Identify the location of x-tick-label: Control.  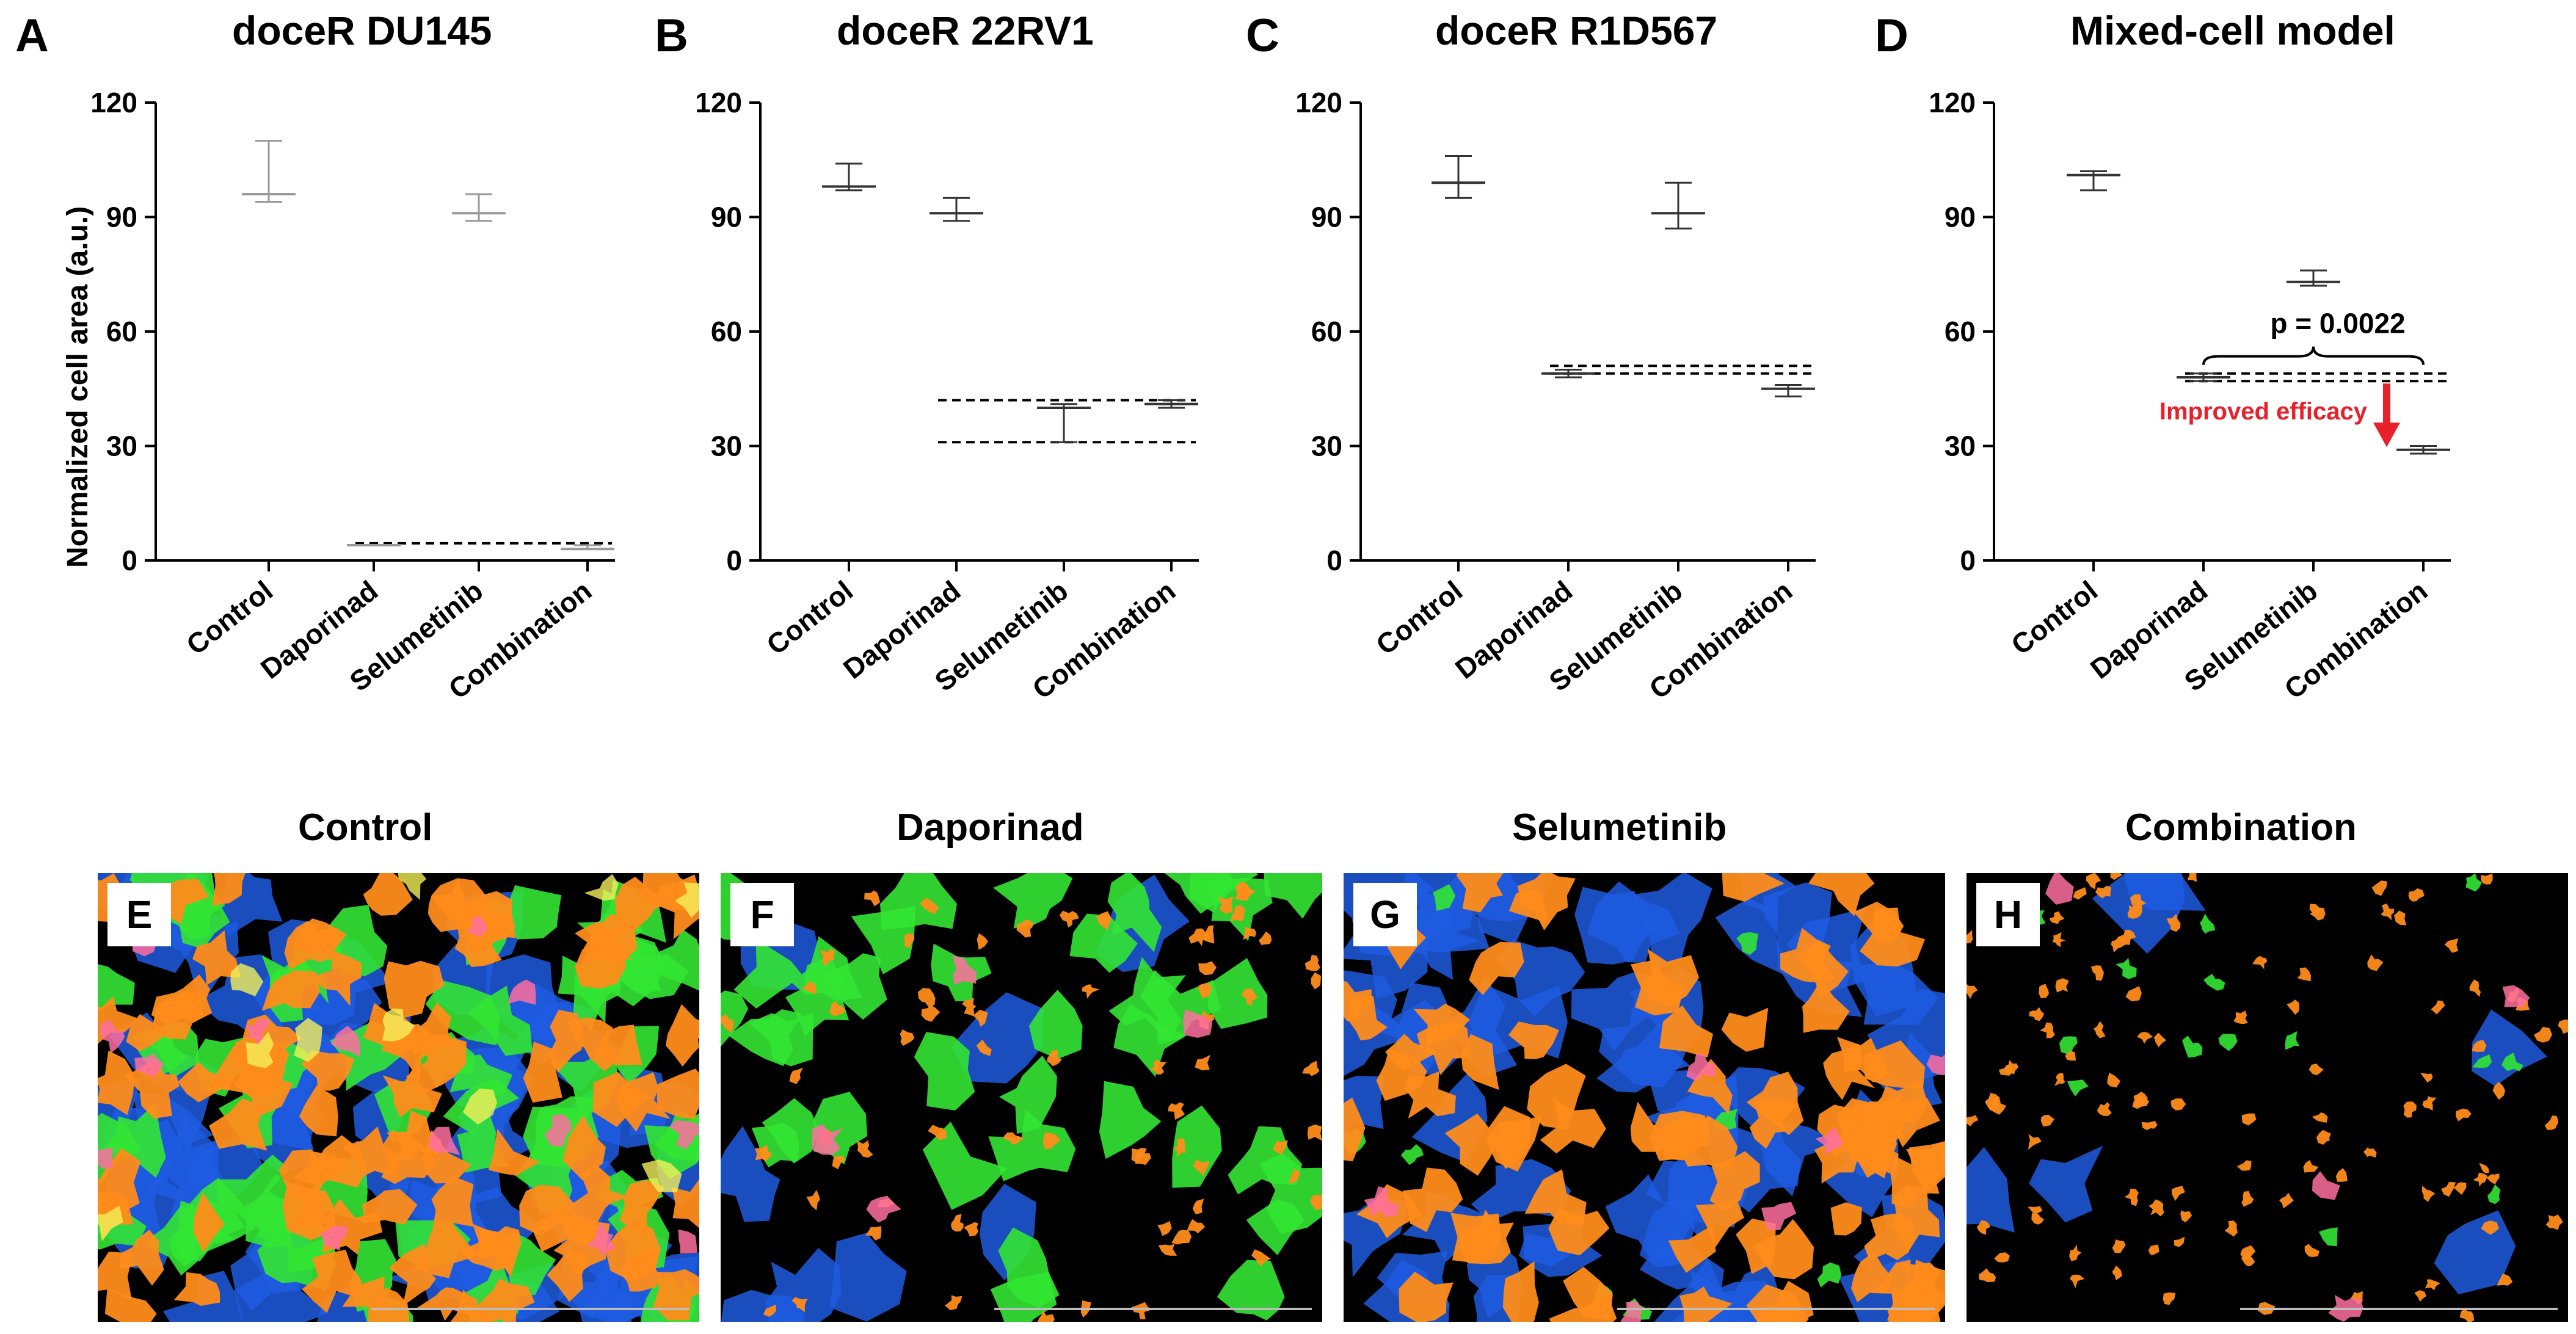
(2054, 618).